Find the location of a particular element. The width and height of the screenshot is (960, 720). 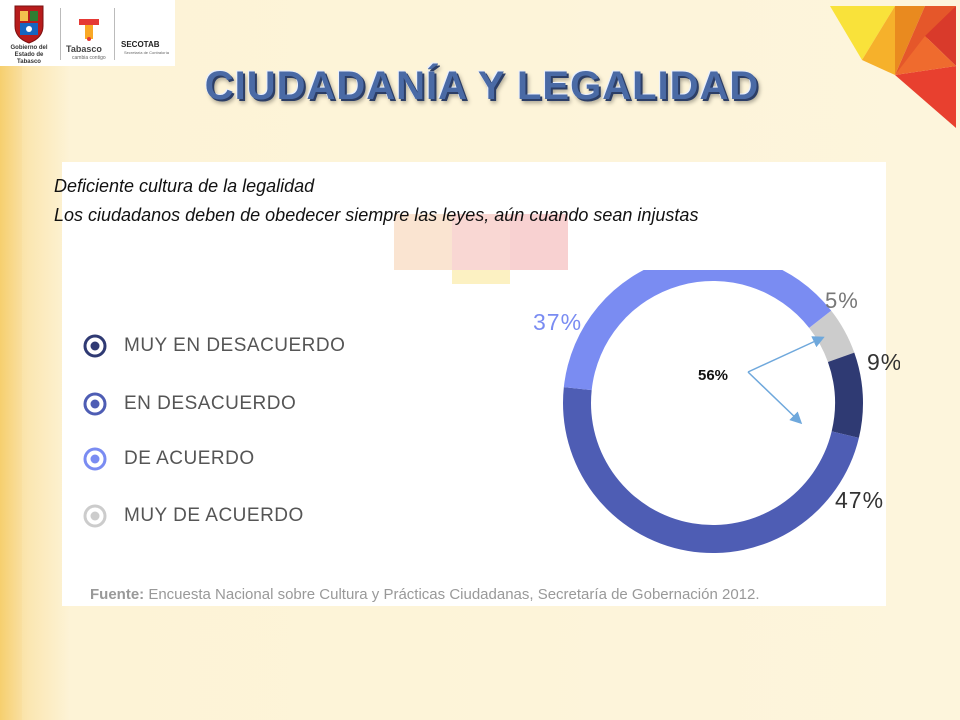

legend-label: MUY DE ACUERDO is located at coordinates (214, 515).